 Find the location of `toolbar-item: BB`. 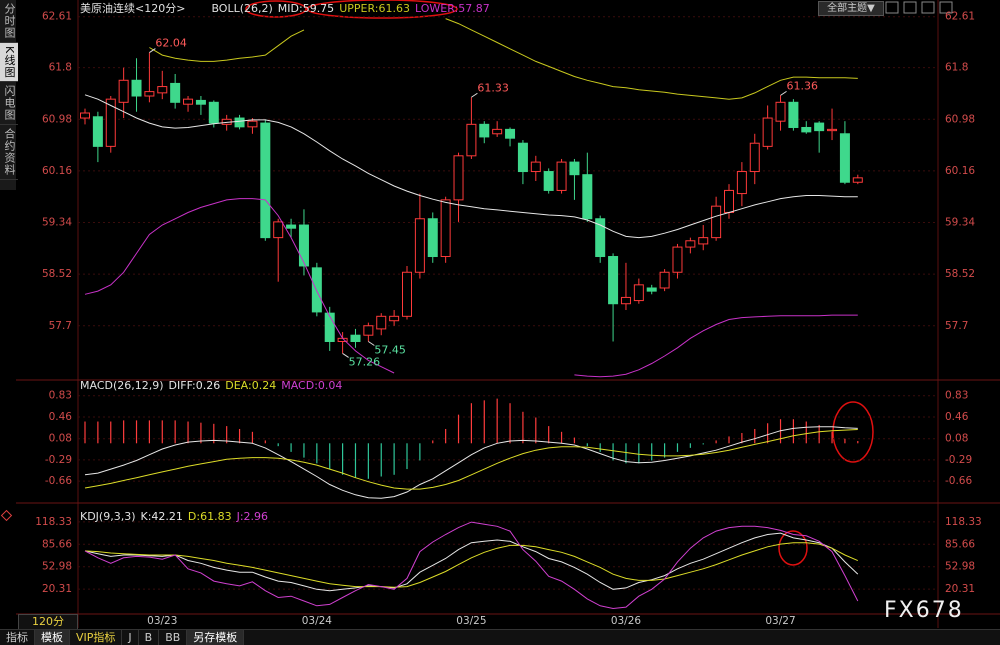

toolbar-item: BB is located at coordinates (173, 637).